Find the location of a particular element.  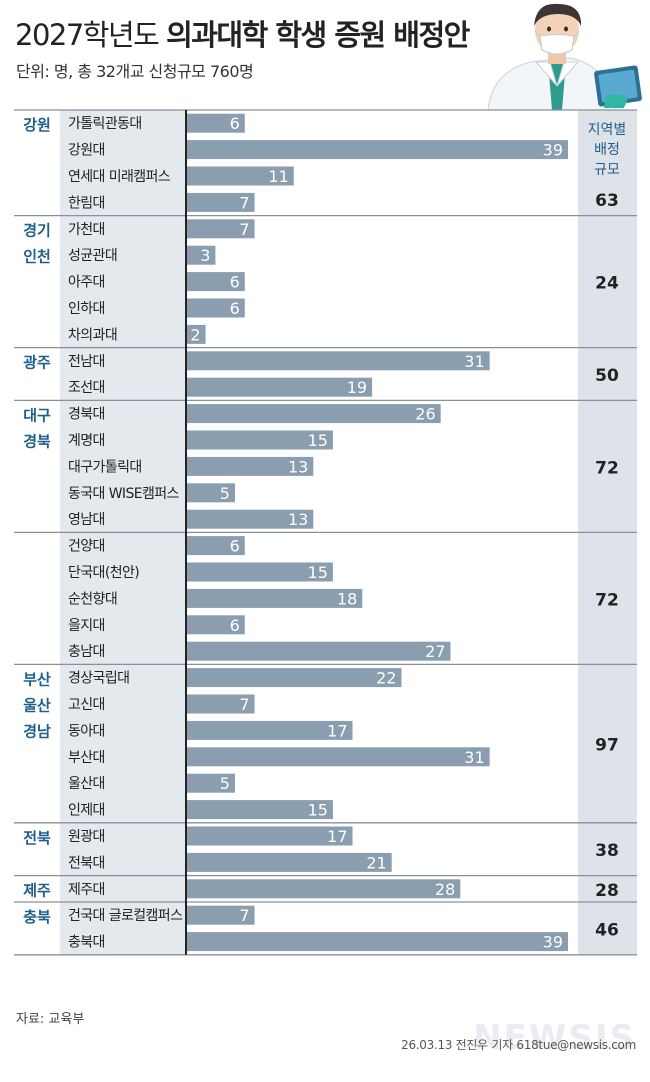

region-label: 인천 is located at coordinates (37, 257).